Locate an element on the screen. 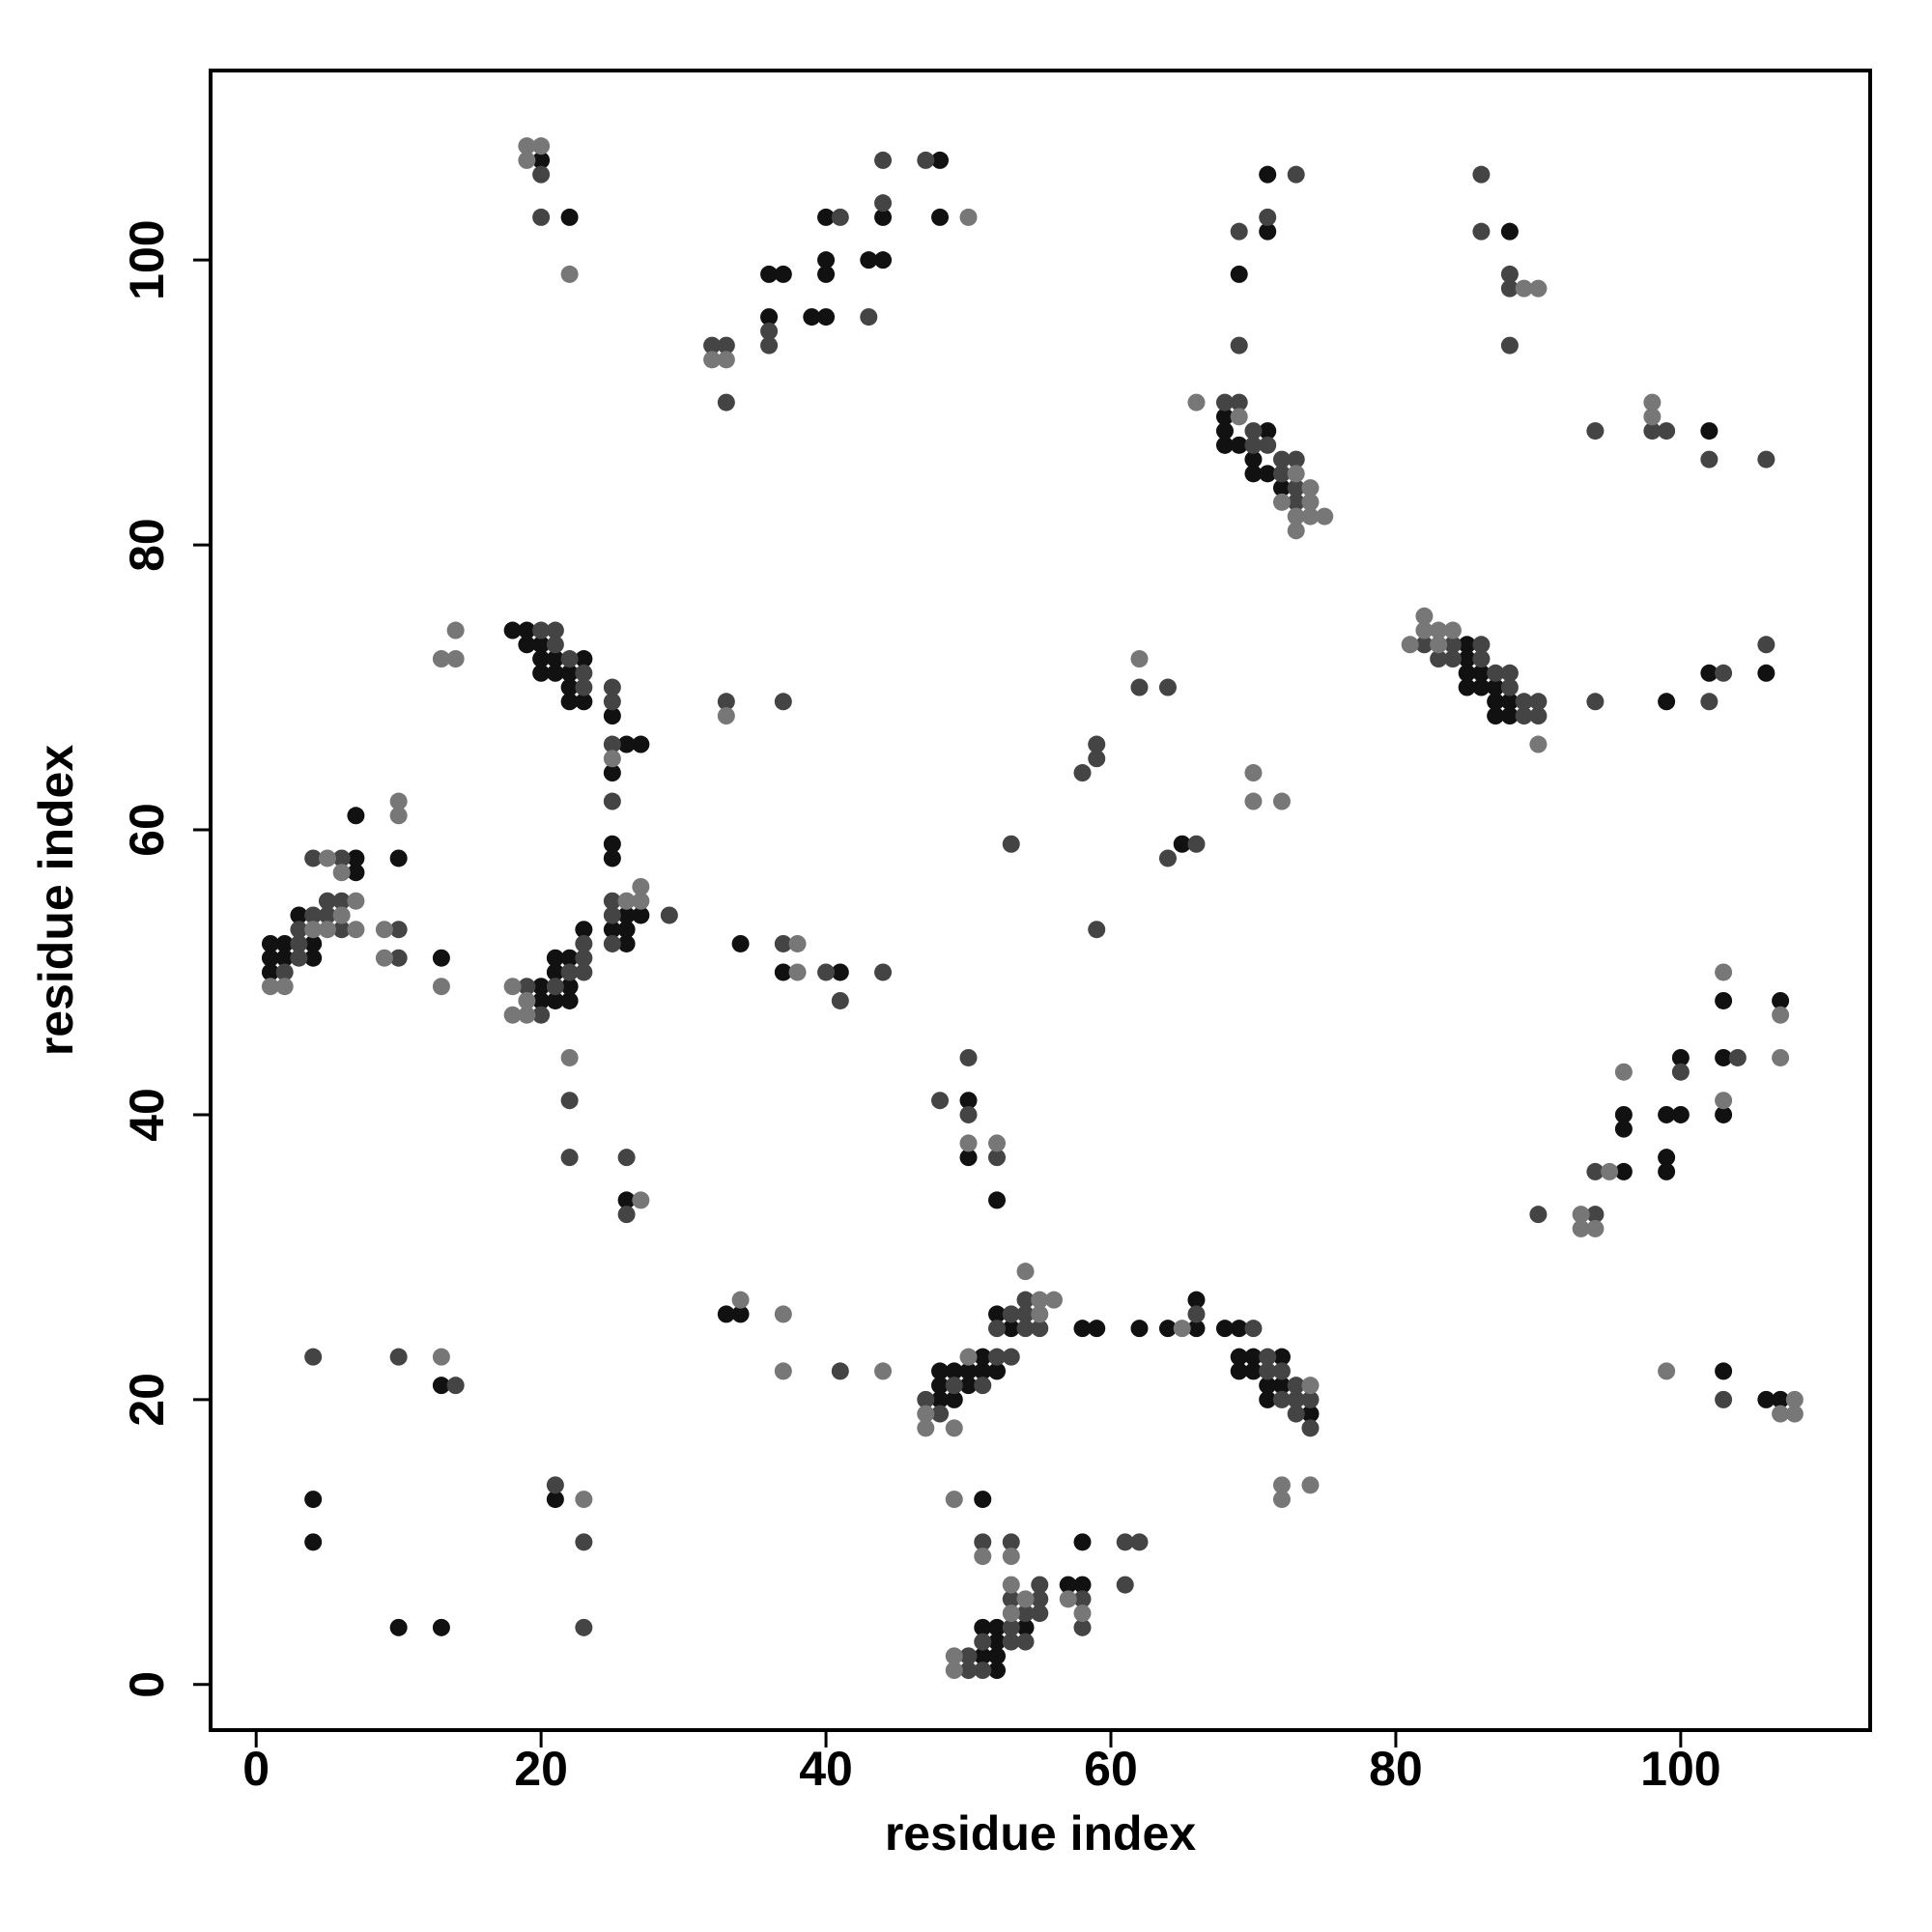 The image size is (1932, 1932). x-tick-label: 60 is located at coordinates (1111, 1769).